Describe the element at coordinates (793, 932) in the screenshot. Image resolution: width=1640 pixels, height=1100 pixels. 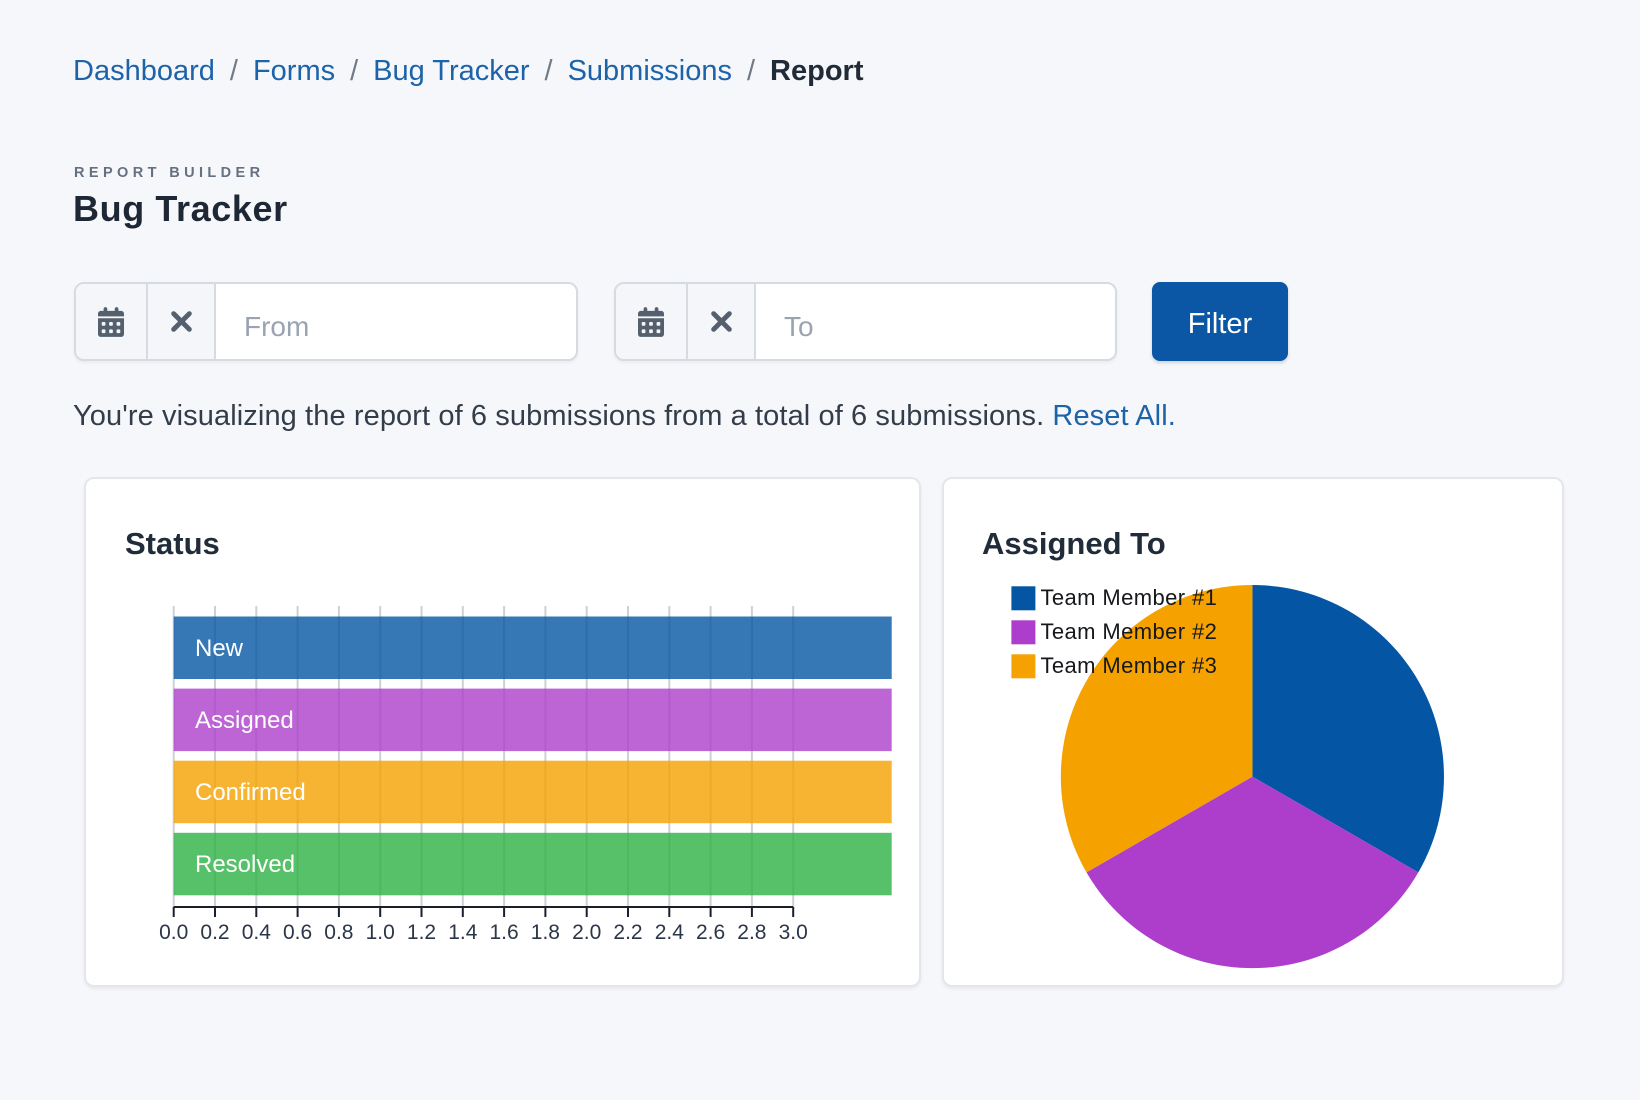
I see `svg-text: 3.0` at that location.